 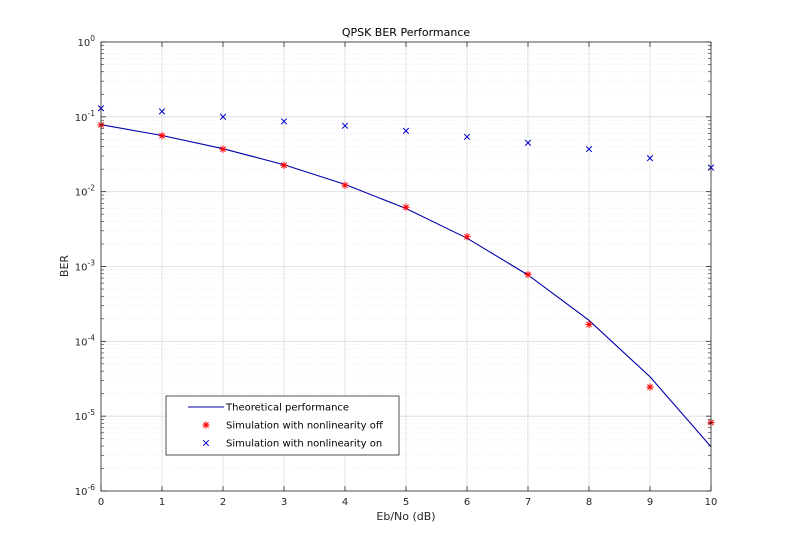 I want to click on legend-star-swatch, so click(x=206, y=425).